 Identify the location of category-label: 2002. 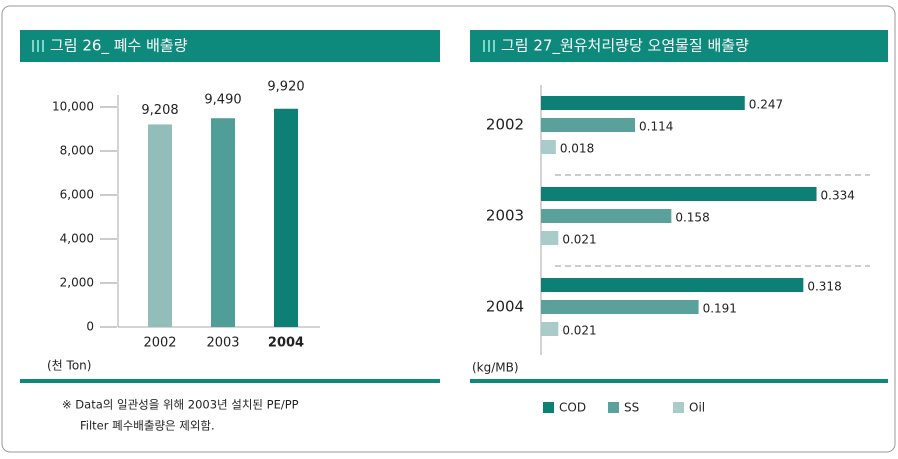
(505, 125).